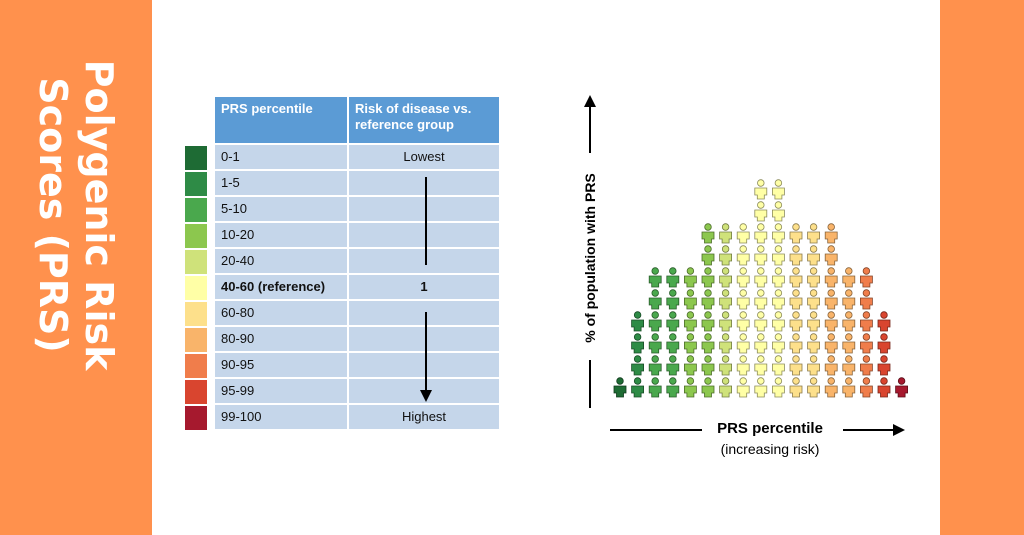 The height and width of the screenshot is (535, 1024). Describe the element at coordinates (869, 430) in the screenshot. I see `x-axis-line-right` at that location.